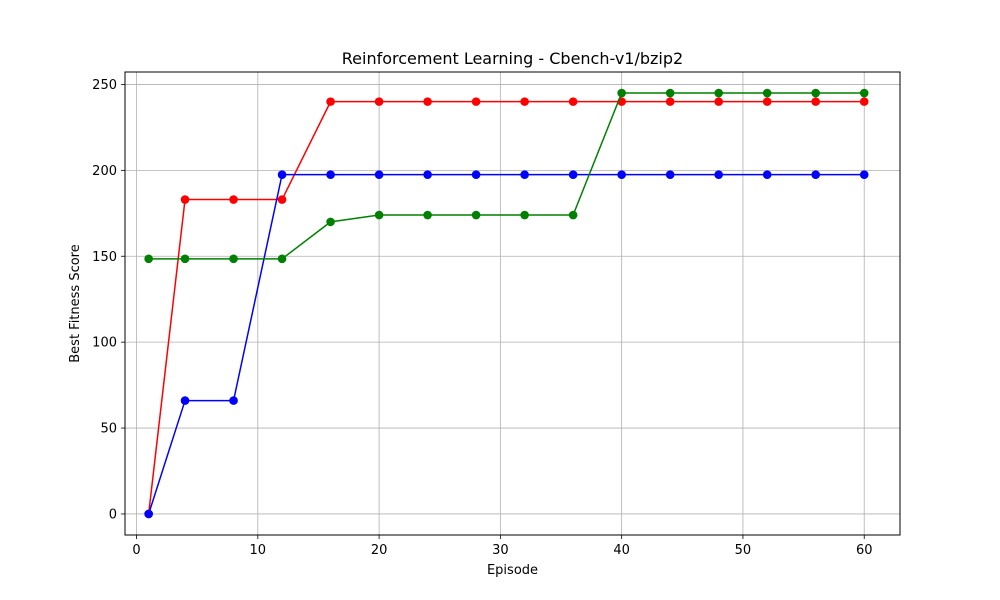  Describe the element at coordinates (136, 550) in the screenshot. I see `x-tick-label: 0` at that location.